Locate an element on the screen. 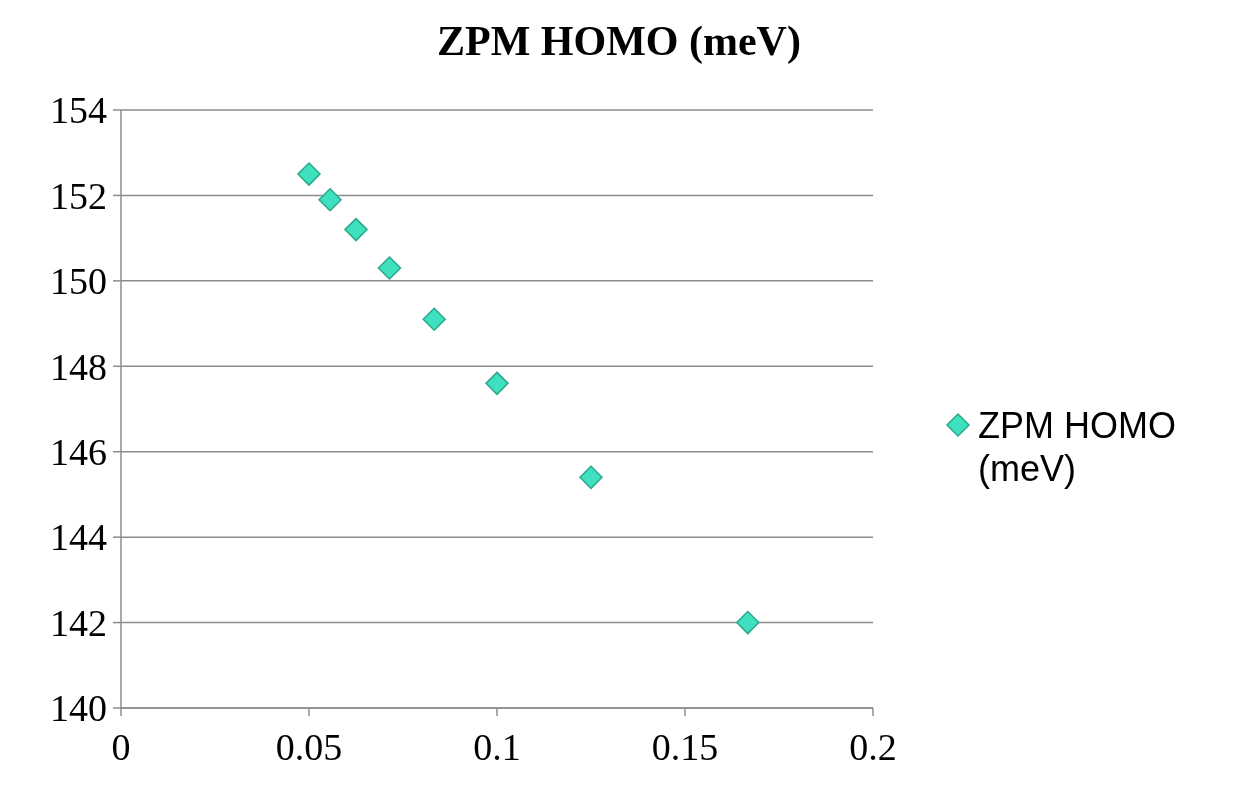 The image size is (1238, 794). y-tick-label: 142 is located at coordinates (78, 622).